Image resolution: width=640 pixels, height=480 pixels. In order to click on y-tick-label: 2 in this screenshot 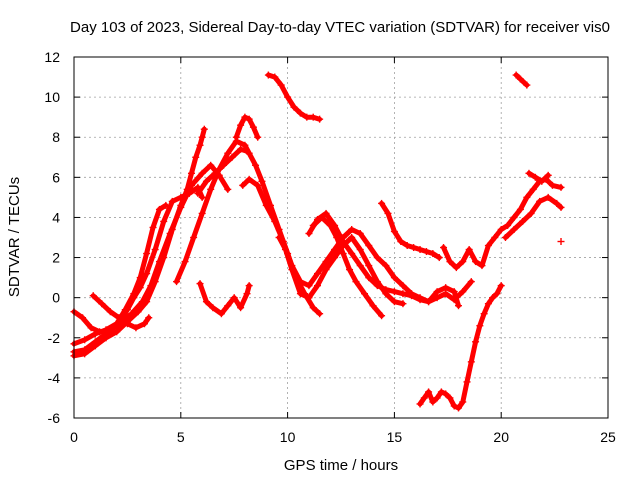, I will do `click(56, 258)`.